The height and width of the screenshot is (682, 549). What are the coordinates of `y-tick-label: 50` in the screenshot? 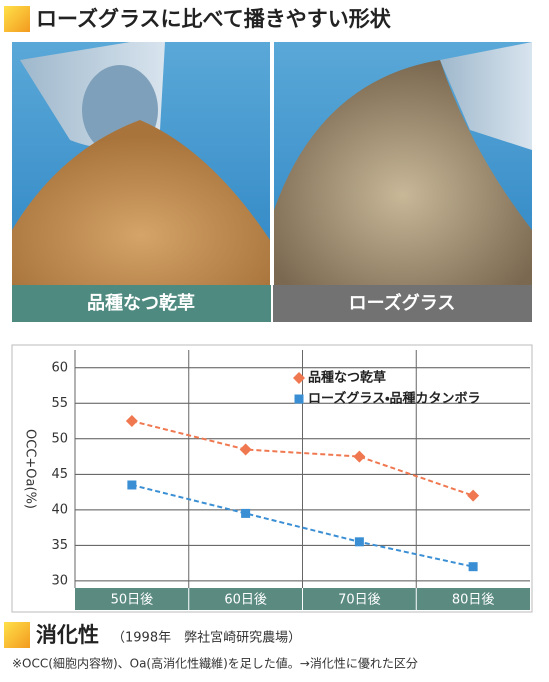 It's located at (59, 438).